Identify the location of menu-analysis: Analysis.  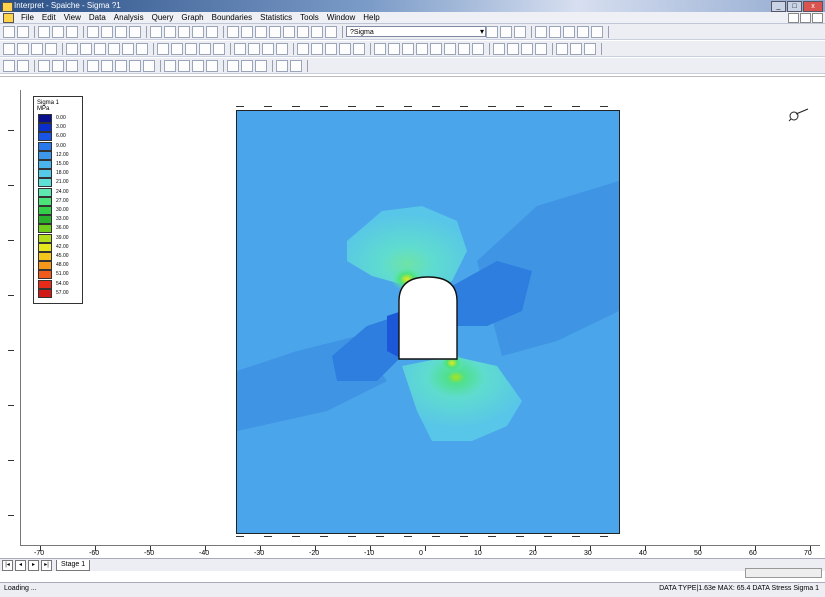
(128, 17).